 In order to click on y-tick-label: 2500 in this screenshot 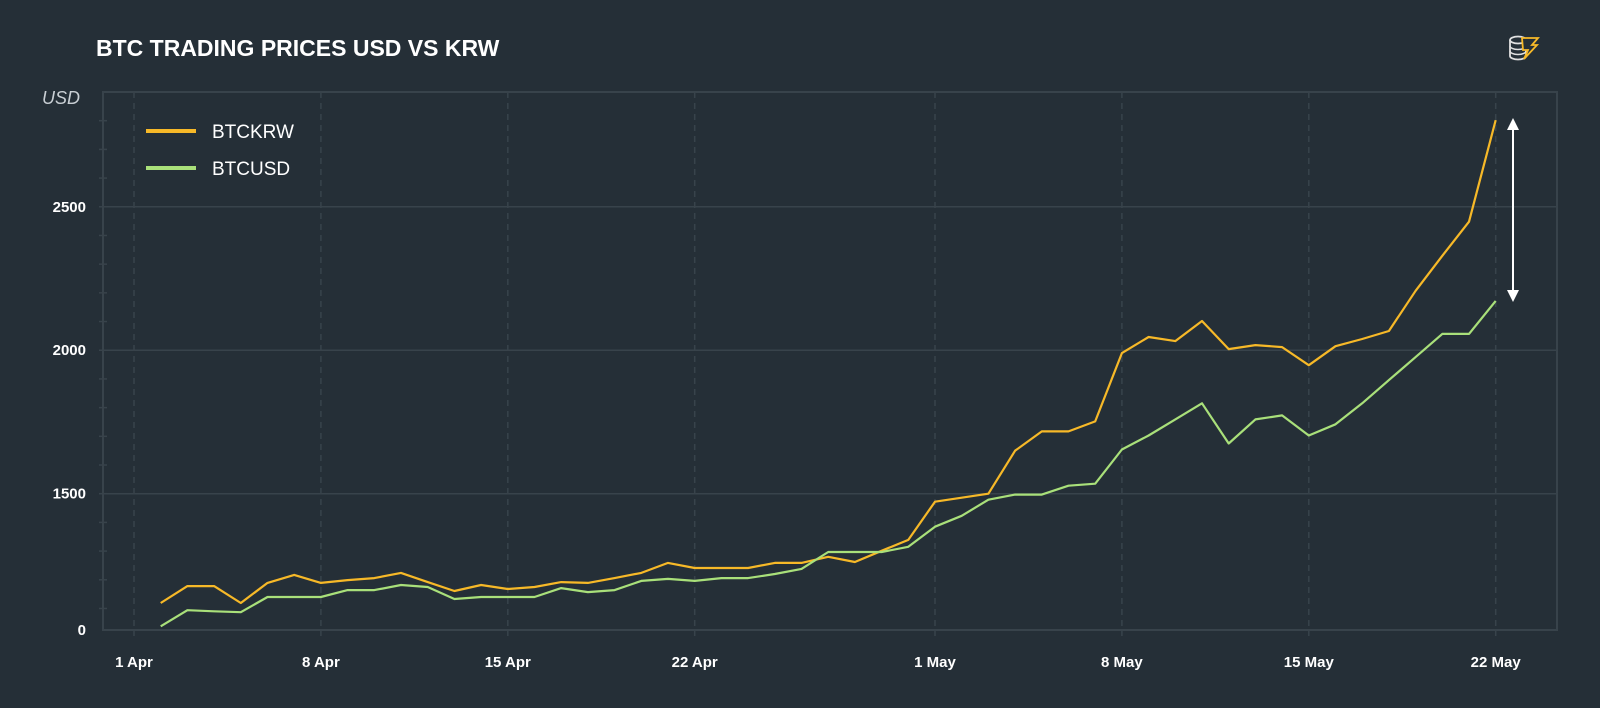, I will do `click(69, 207)`.